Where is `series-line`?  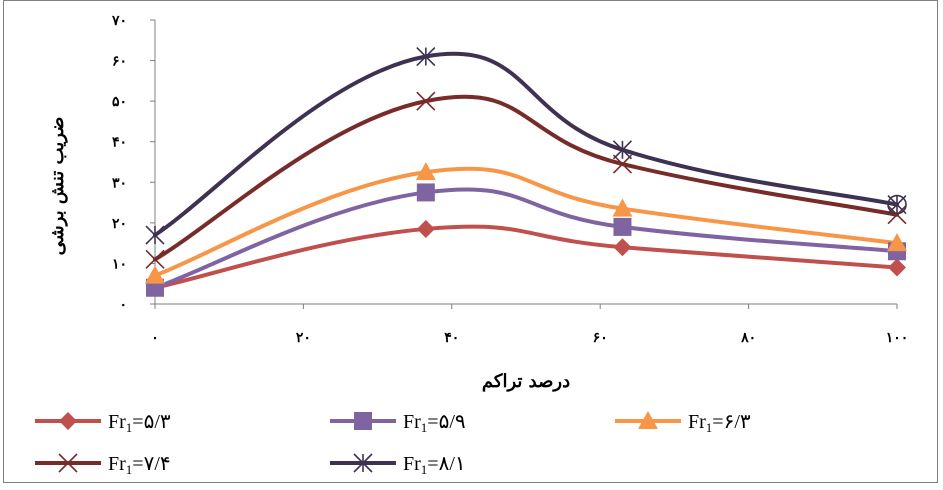 series-line is located at coordinates (526, 257).